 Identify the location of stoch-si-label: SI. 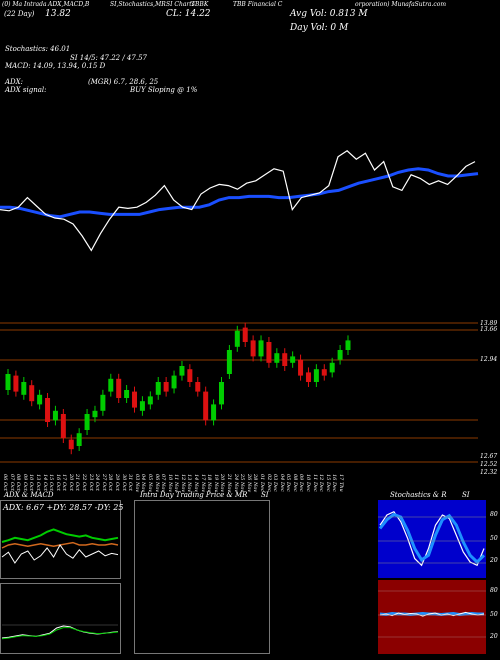
(466, 495).